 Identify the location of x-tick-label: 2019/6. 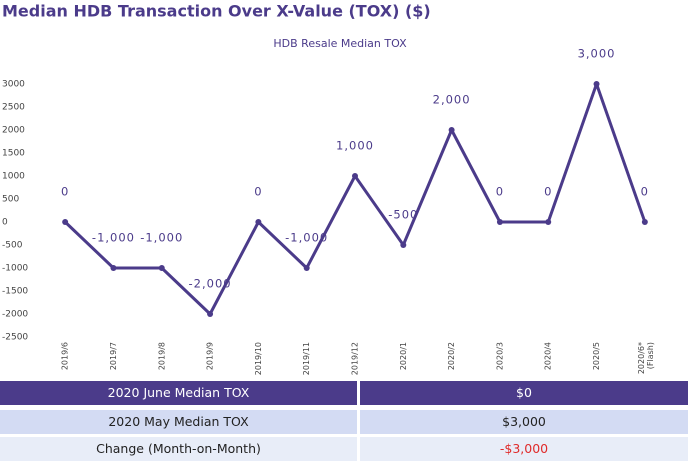
(65, 356).